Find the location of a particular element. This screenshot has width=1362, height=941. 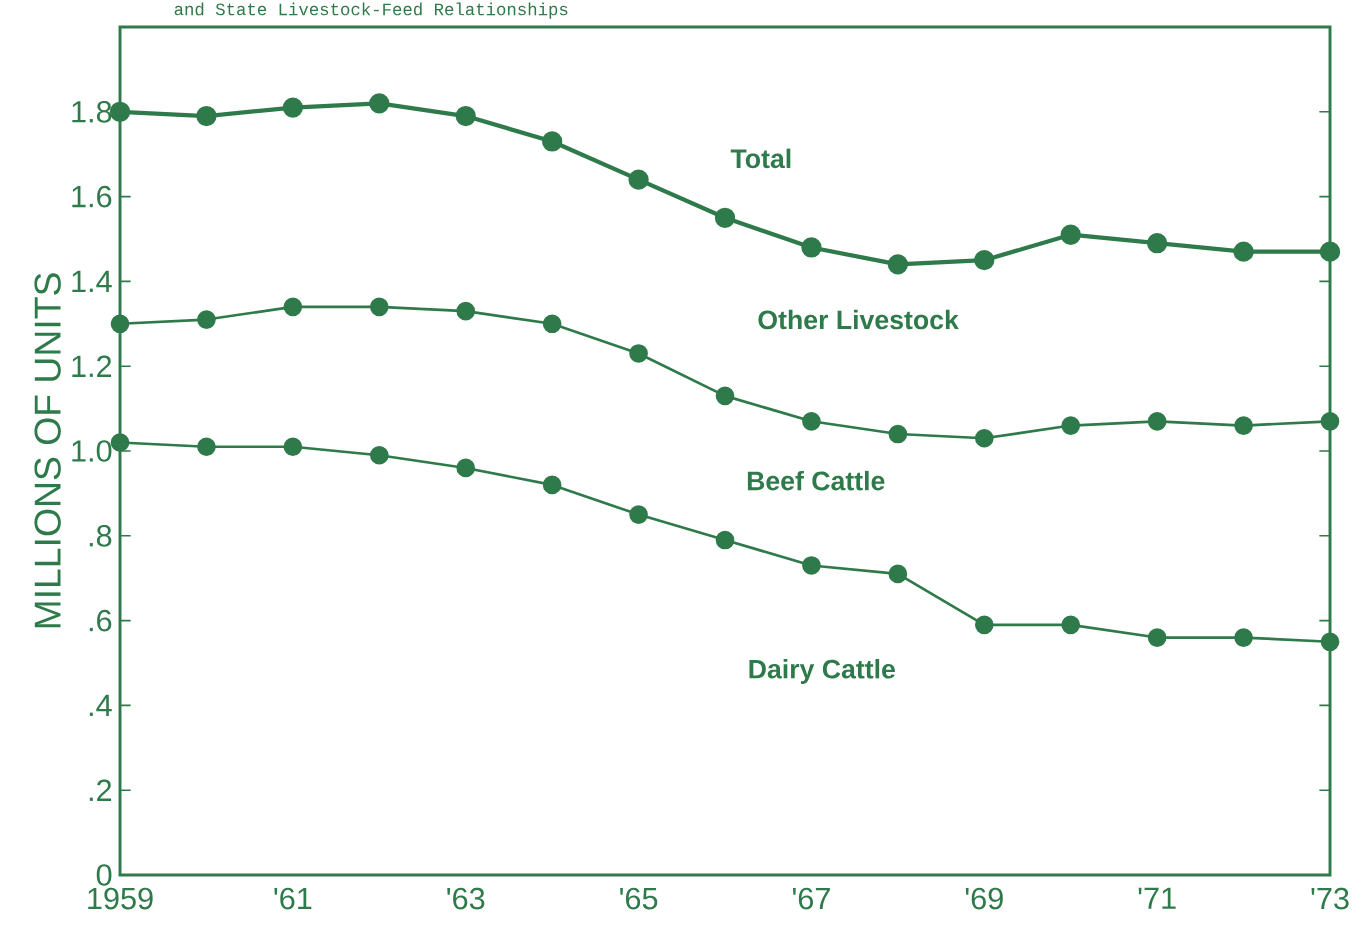

y-tick-label: 1.2 is located at coordinates (92, 366).